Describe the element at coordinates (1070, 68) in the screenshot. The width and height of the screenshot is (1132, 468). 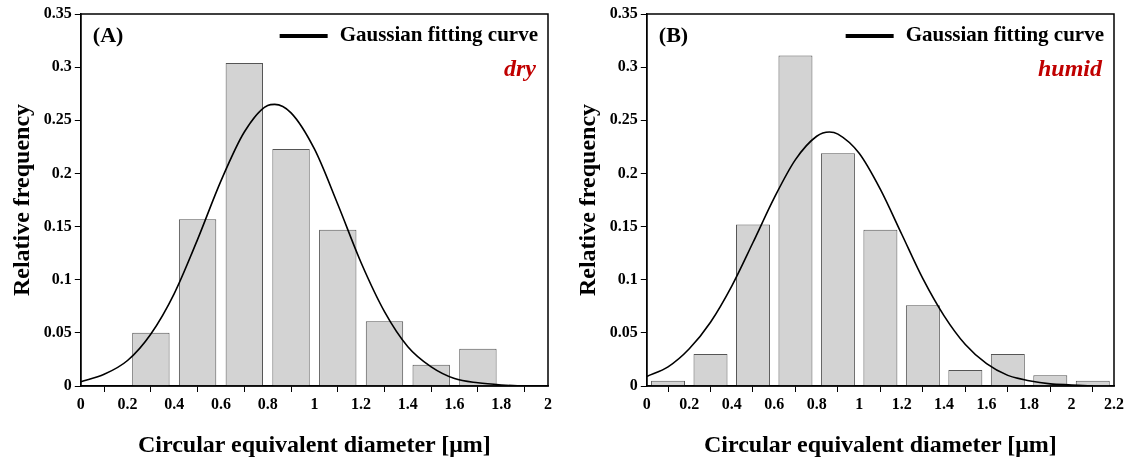
I see `annotation: humid` at that location.